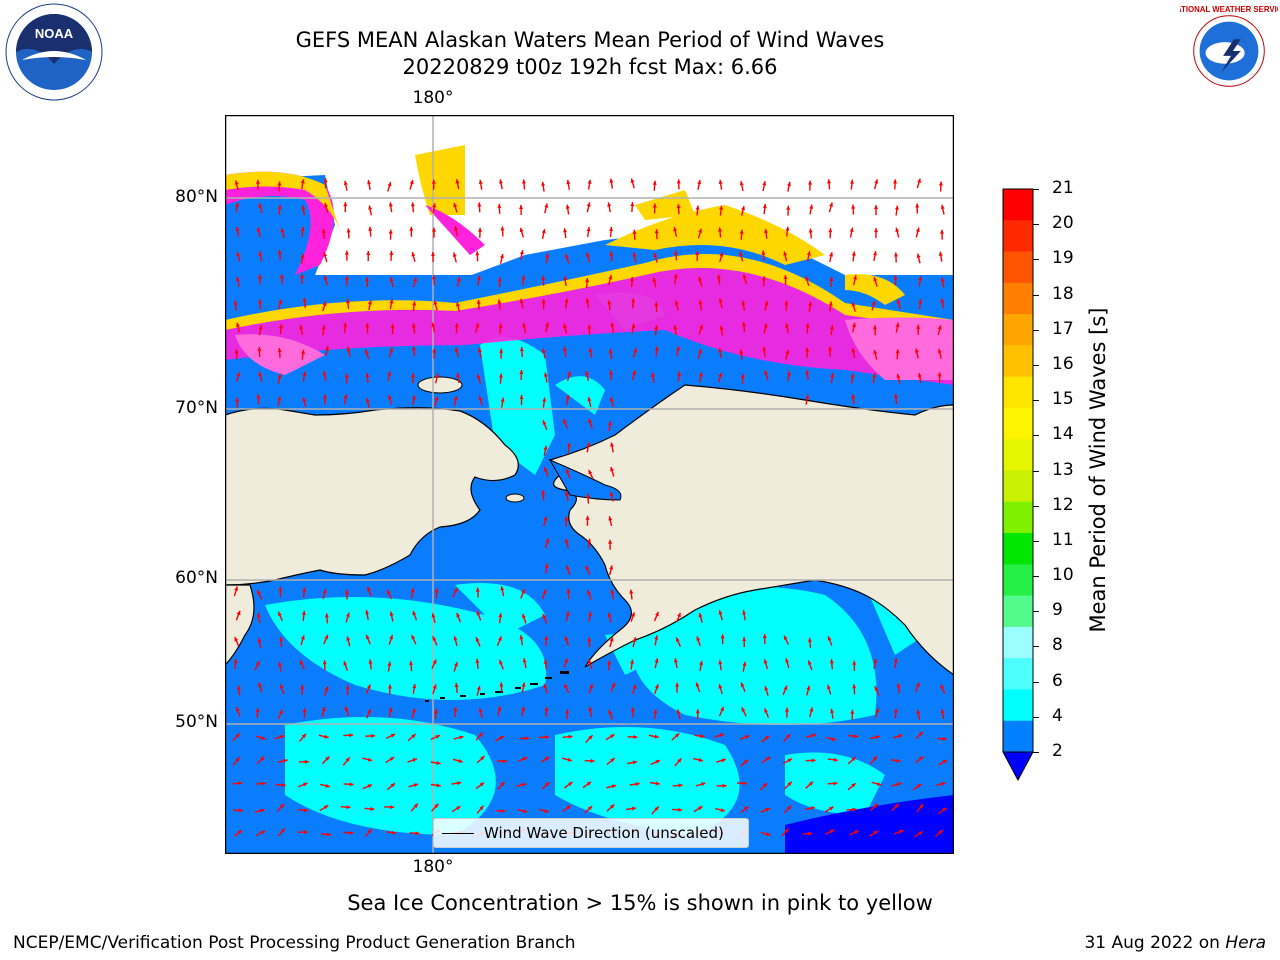 This screenshot has height=960, width=1280. Describe the element at coordinates (1245, 943) in the screenshot. I see `footer-machine: Hera` at that location.